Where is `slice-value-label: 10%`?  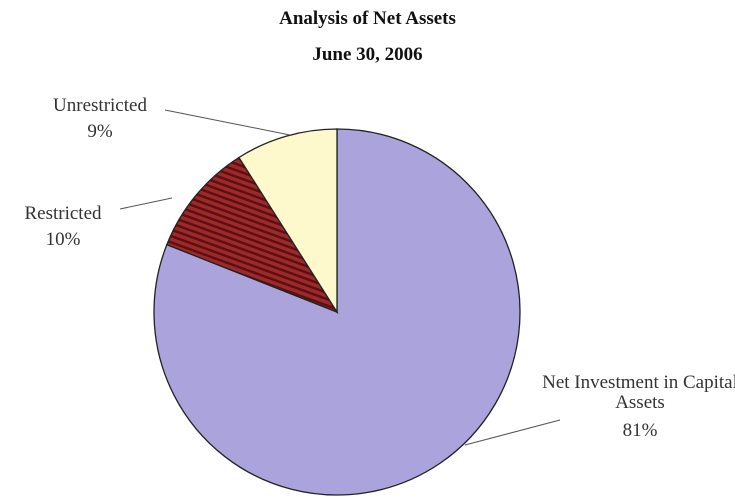
slice-value-label: 10% is located at coordinates (63, 239).